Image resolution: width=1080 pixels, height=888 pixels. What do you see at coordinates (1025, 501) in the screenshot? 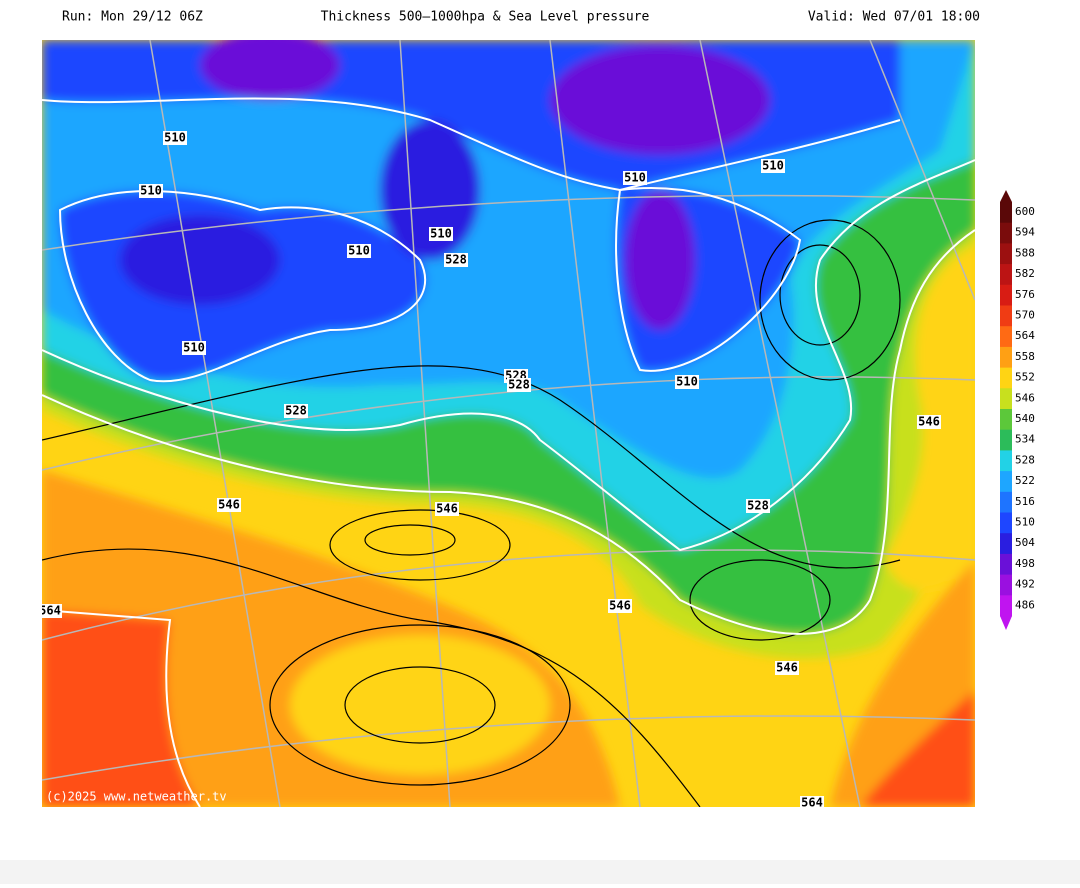
I see `legend-label: 516` at bounding box center [1025, 501].